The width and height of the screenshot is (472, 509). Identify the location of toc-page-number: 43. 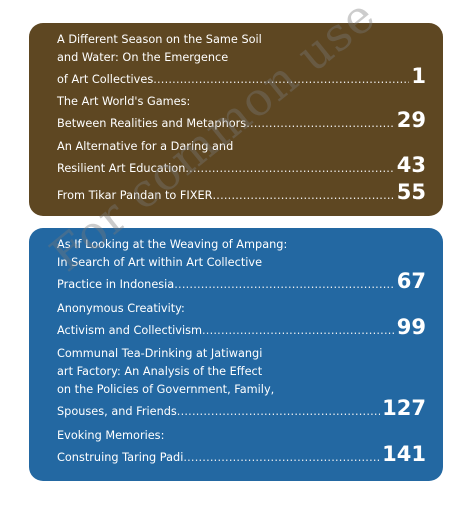
(411, 165).